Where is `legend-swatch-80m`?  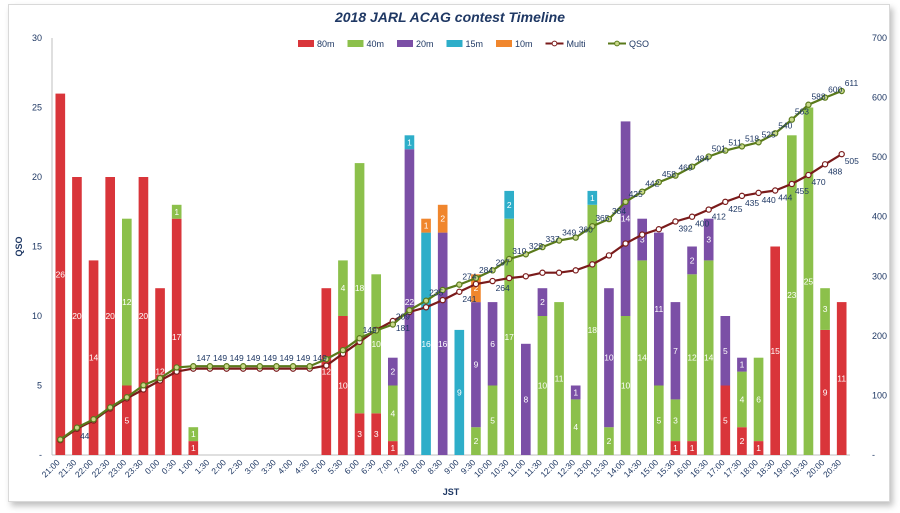 legend-swatch-80m is located at coordinates (306, 43).